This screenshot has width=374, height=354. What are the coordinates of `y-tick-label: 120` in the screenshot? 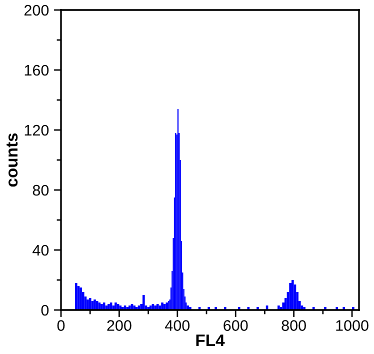 It's located at (36, 130).